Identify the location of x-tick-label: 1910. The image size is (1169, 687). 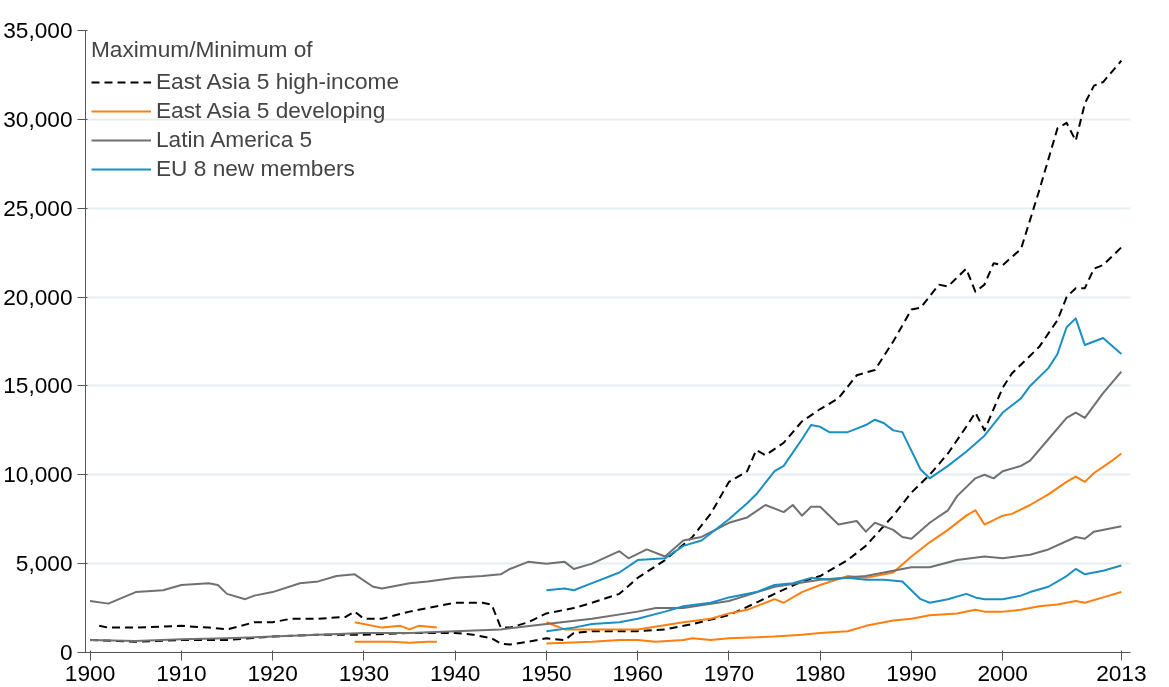
(181, 672).